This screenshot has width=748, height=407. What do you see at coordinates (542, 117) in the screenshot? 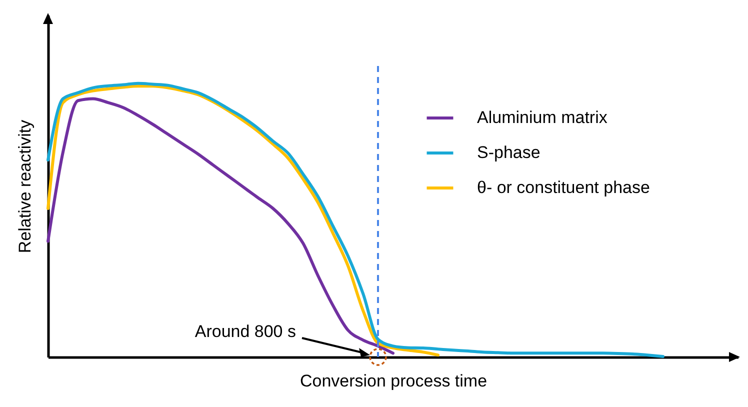
I see `legend-label: Aluminium matrix` at bounding box center [542, 117].